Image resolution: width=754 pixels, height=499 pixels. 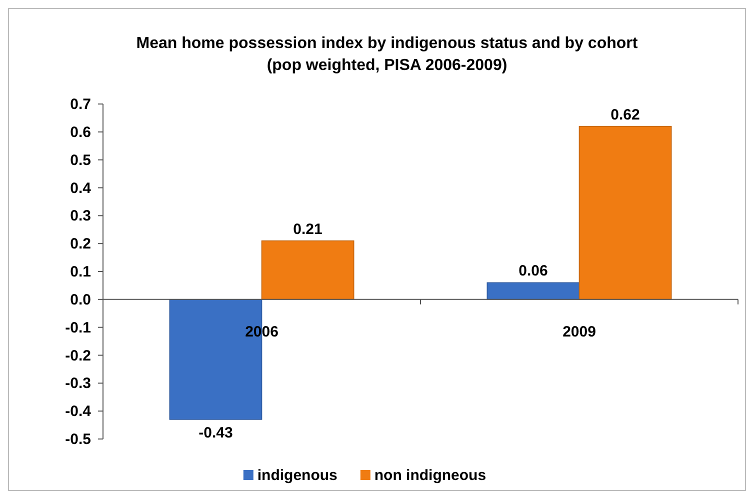 I want to click on data-label: -0.43, so click(x=215, y=433).